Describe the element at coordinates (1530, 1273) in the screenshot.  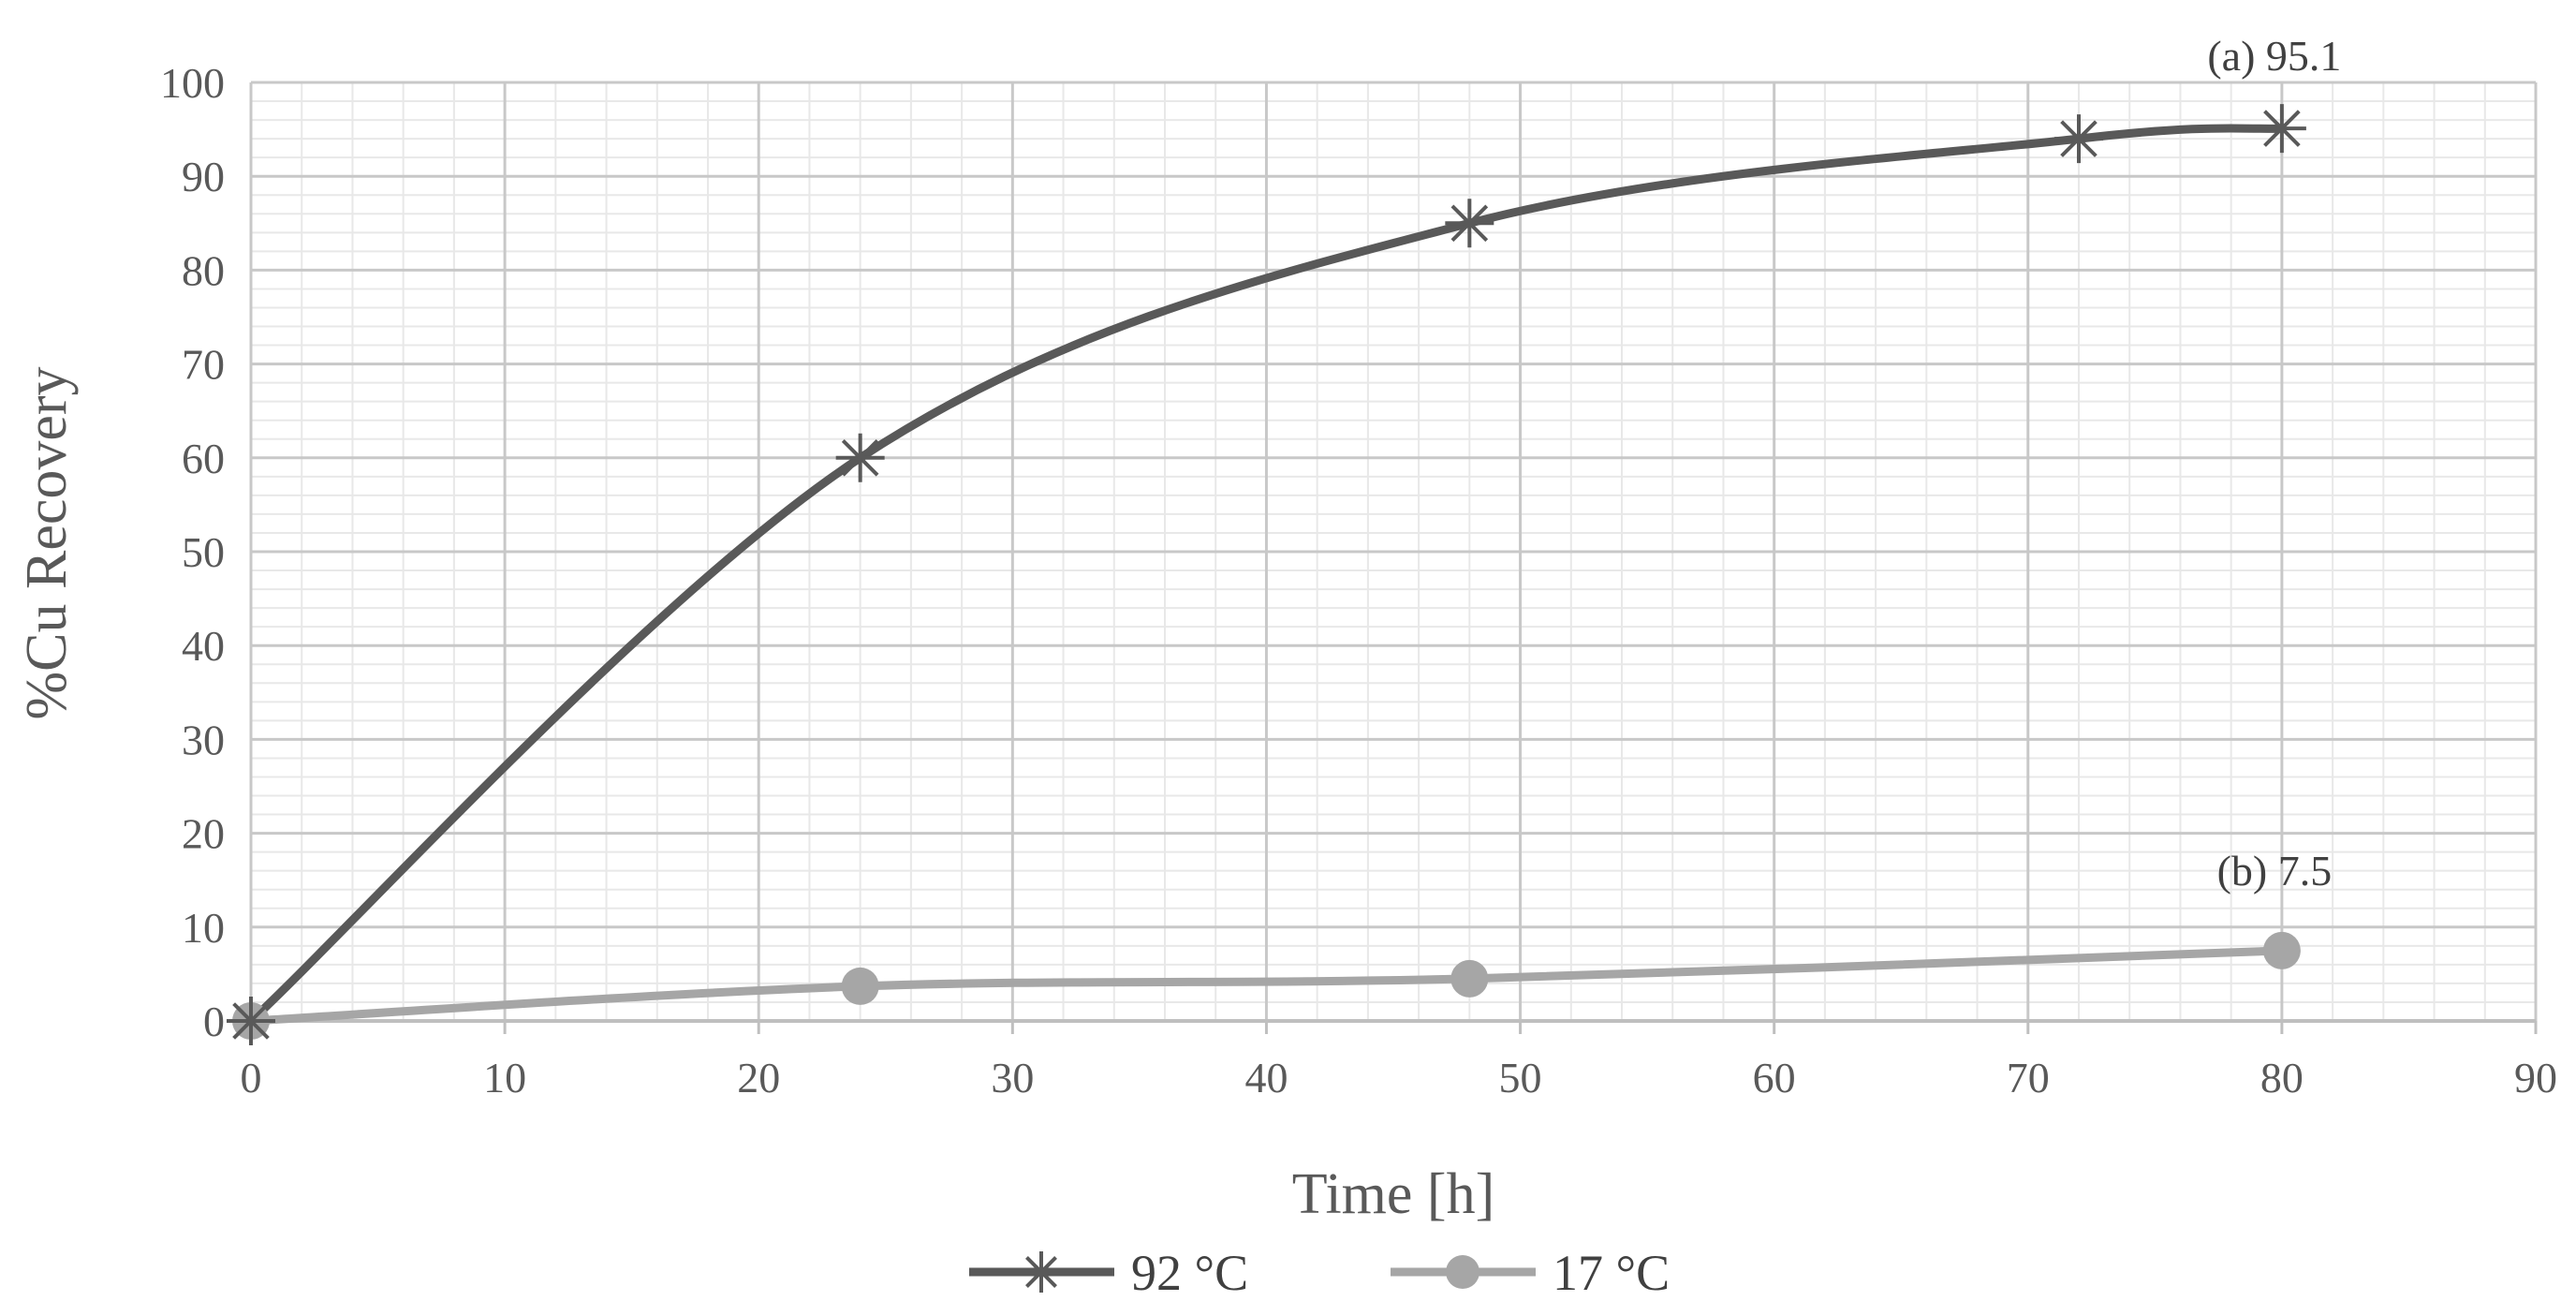
I see `legend-item-17c: 17 °C` at that location.